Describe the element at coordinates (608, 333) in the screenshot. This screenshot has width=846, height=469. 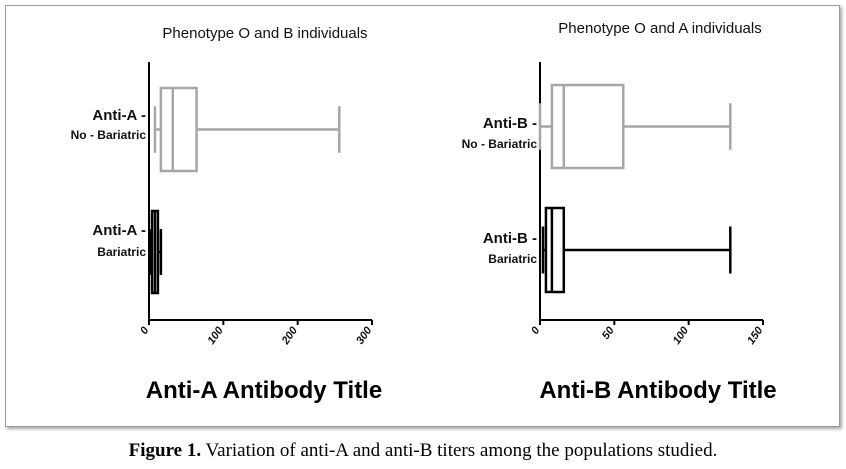
I see `x-tick-label: 50` at that location.